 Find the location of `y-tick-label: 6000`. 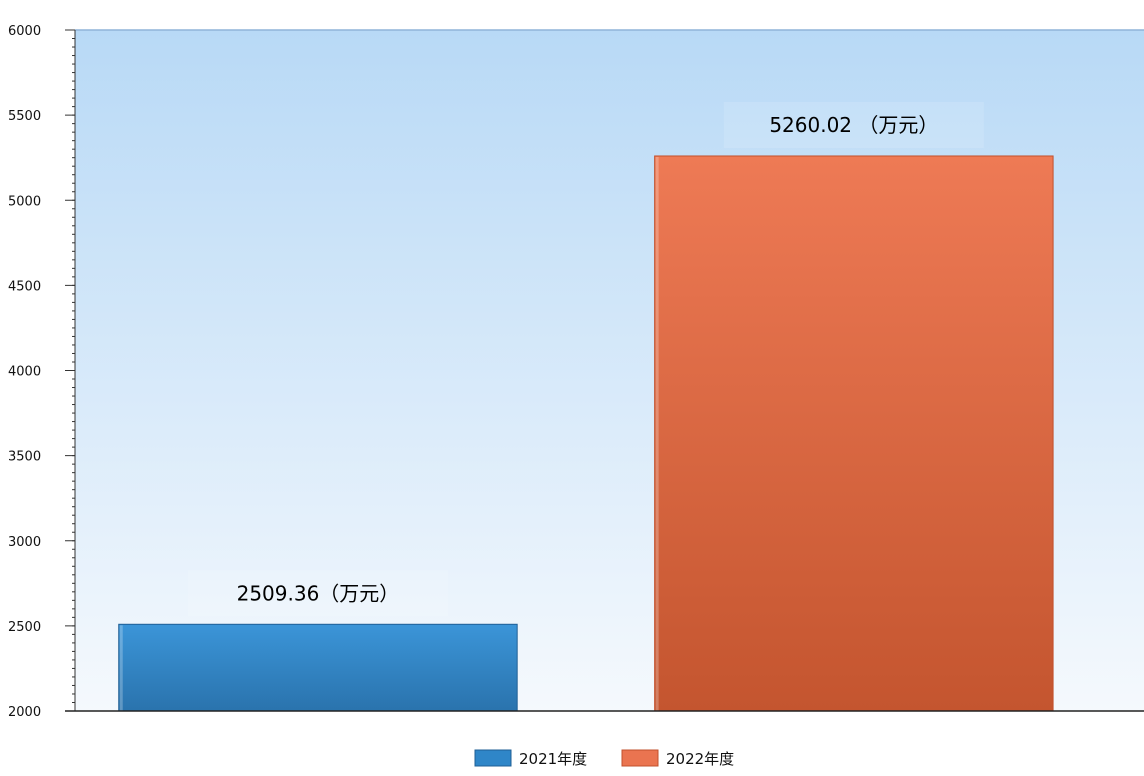

y-tick-label: 6000 is located at coordinates (24, 31).